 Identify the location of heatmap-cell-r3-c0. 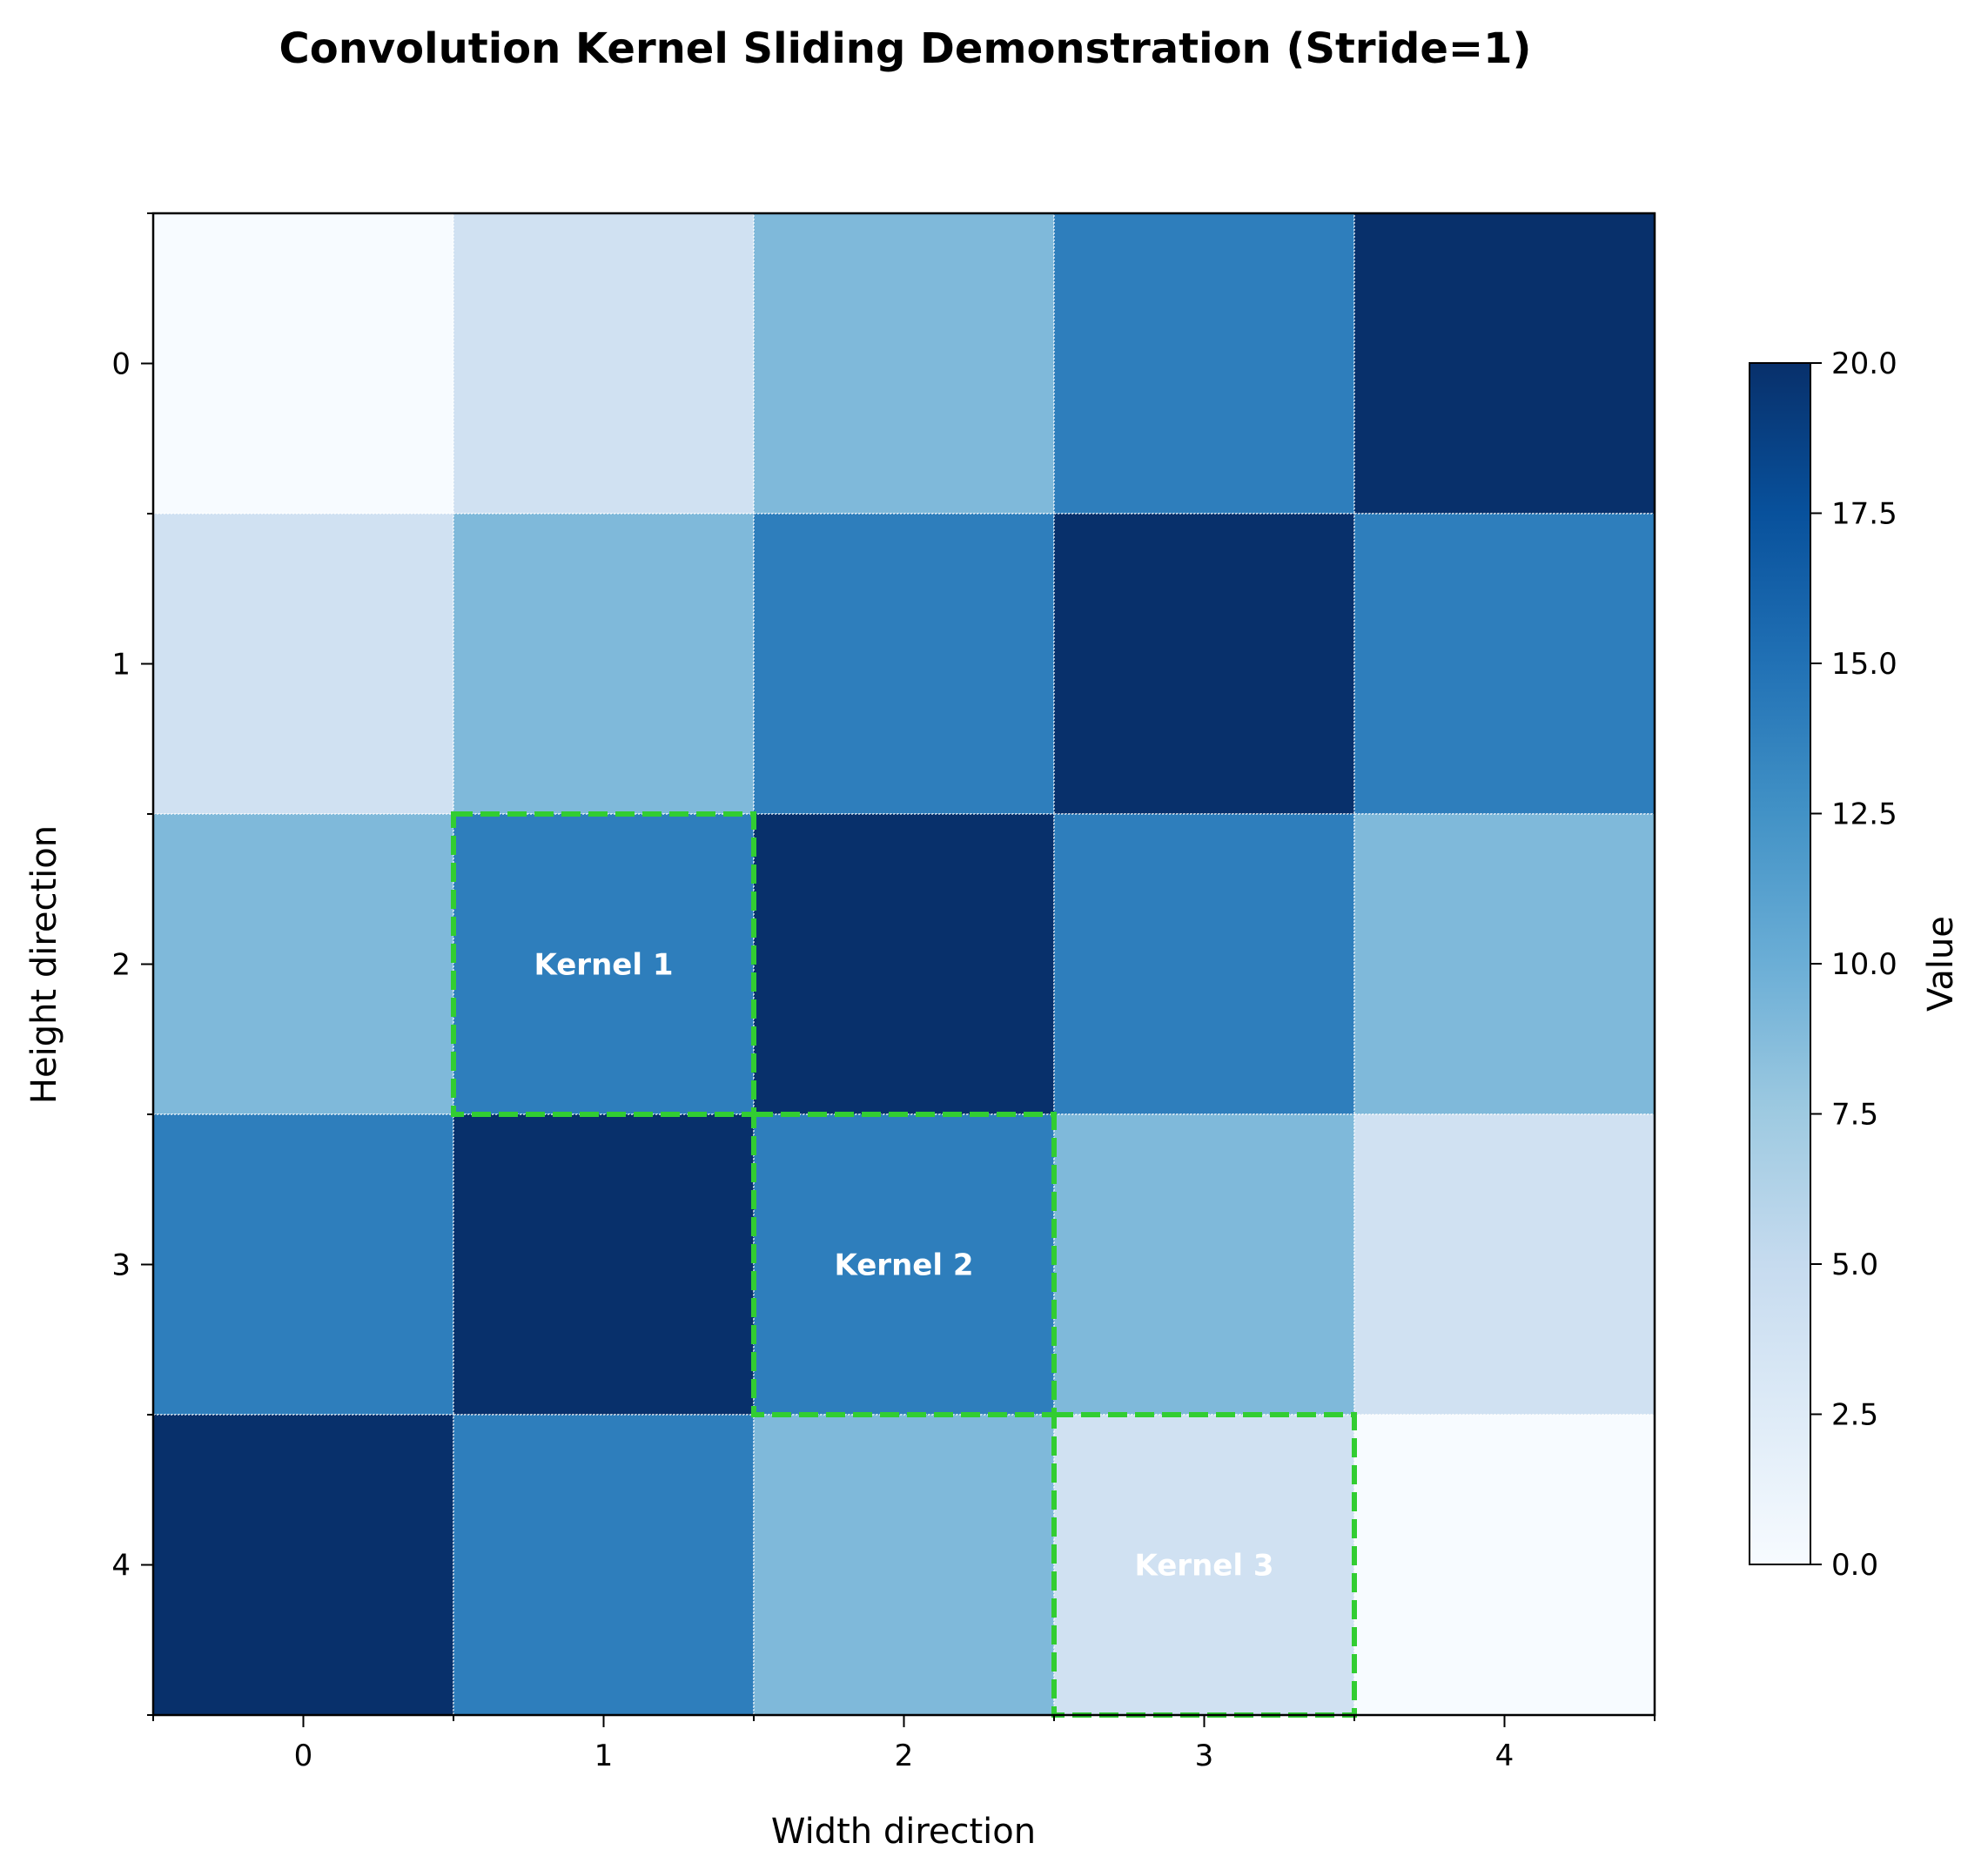
(303, 1264).